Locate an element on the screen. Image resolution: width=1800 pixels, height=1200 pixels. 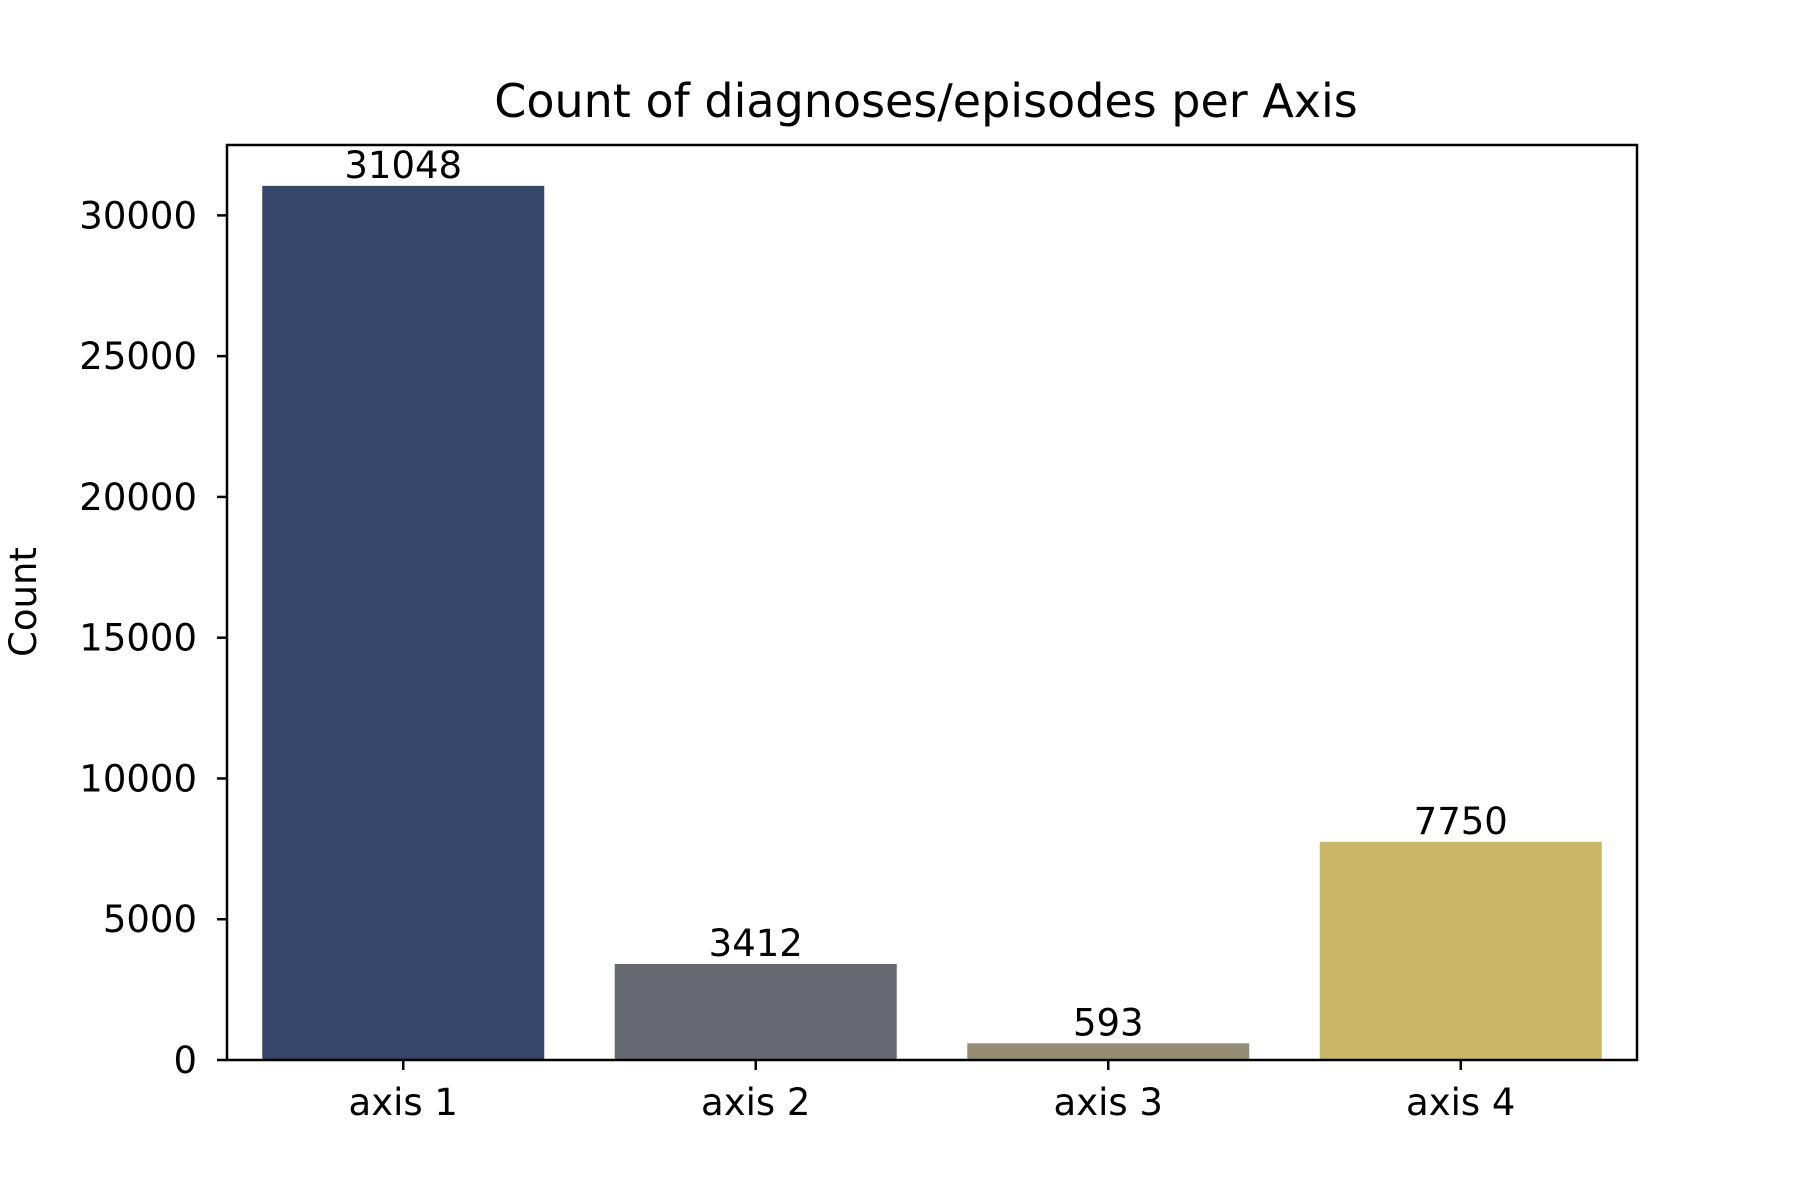
y-tick-label: 15000 is located at coordinates (138, 638).